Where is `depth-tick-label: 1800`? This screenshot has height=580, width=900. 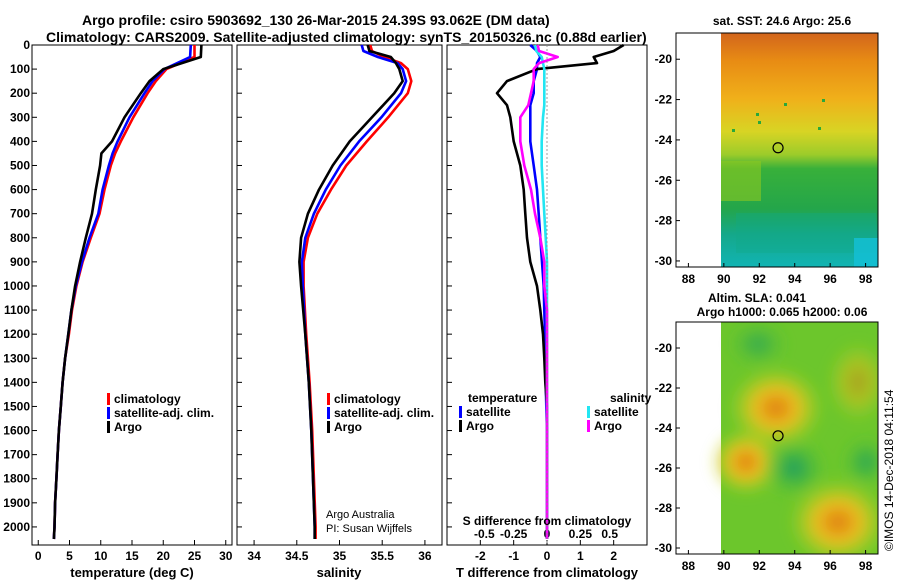 depth-tick-label: 1800 is located at coordinates (16, 479).